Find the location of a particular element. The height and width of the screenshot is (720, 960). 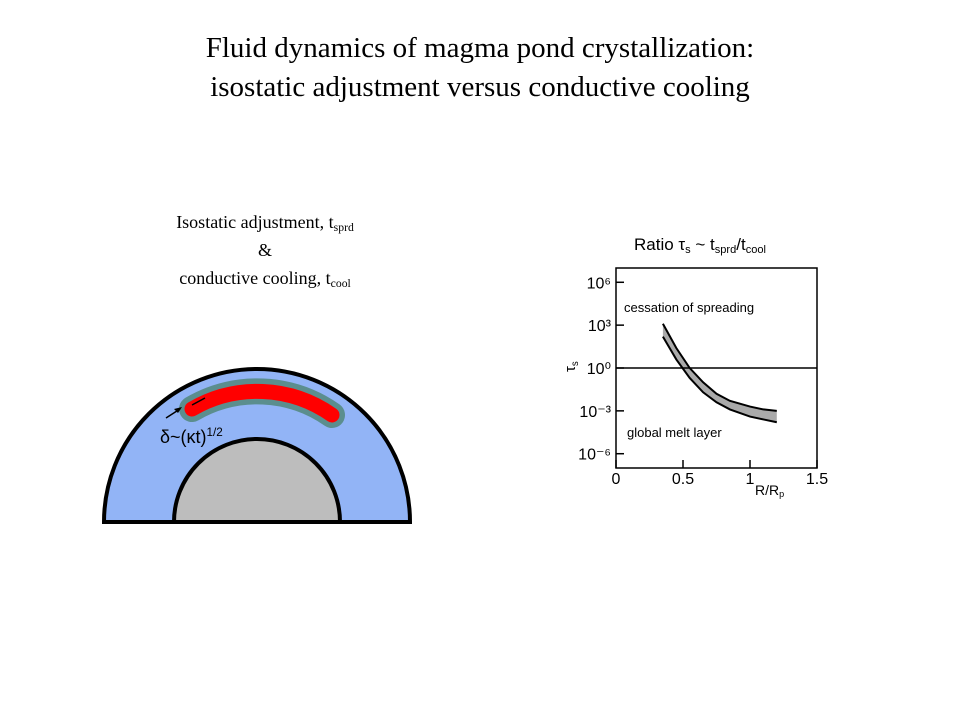

x-tick-label: 0.5 is located at coordinates (683, 479).